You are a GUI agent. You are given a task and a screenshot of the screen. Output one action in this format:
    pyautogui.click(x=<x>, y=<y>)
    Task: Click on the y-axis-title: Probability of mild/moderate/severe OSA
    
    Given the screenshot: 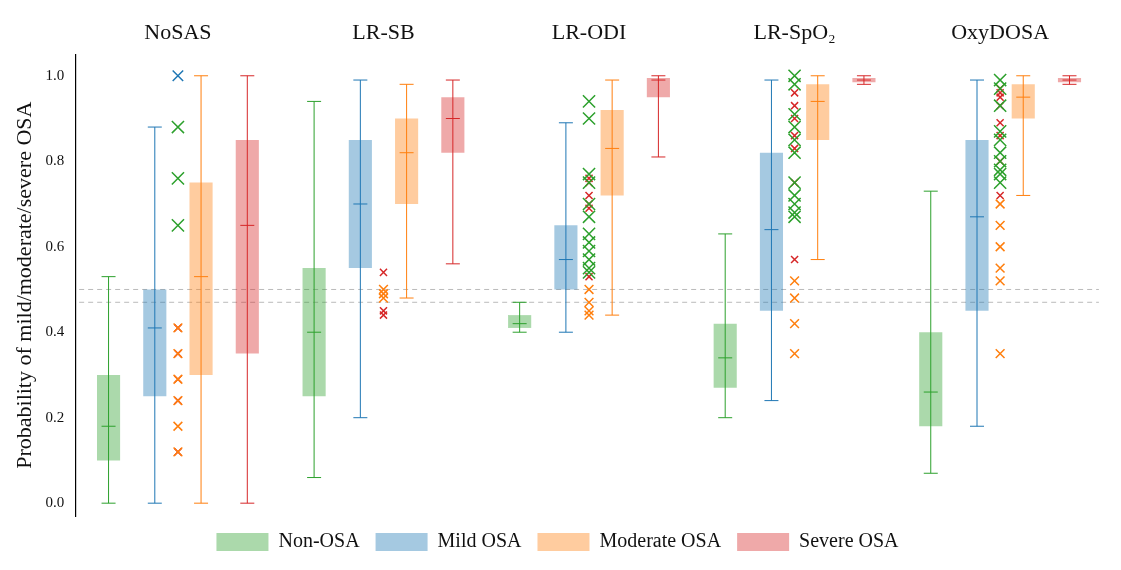 What is the action you would take?
    pyautogui.click(x=23, y=285)
    